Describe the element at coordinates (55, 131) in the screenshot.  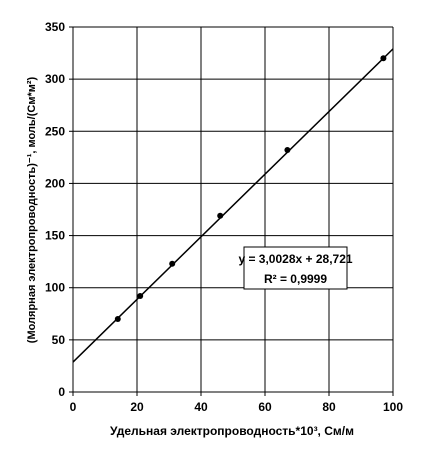
I see `y-tick-label: 250` at that location.